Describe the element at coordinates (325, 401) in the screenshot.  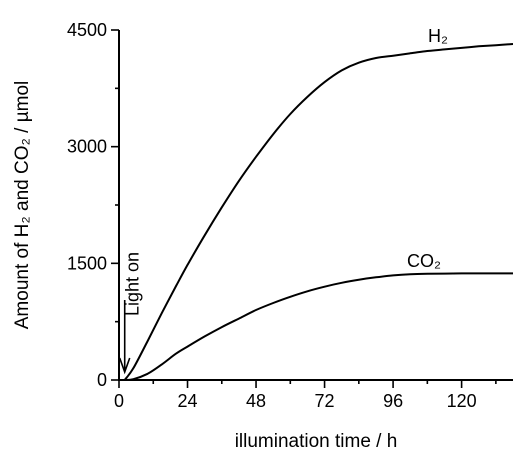
I see `x-tick-label: 72` at that location.